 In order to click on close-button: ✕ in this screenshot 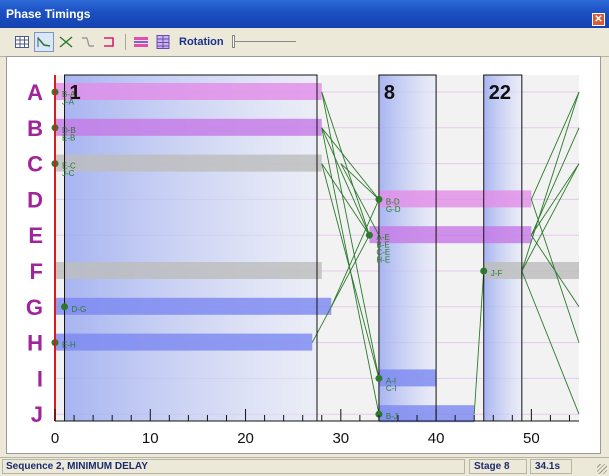, I will do `click(598, 19)`.